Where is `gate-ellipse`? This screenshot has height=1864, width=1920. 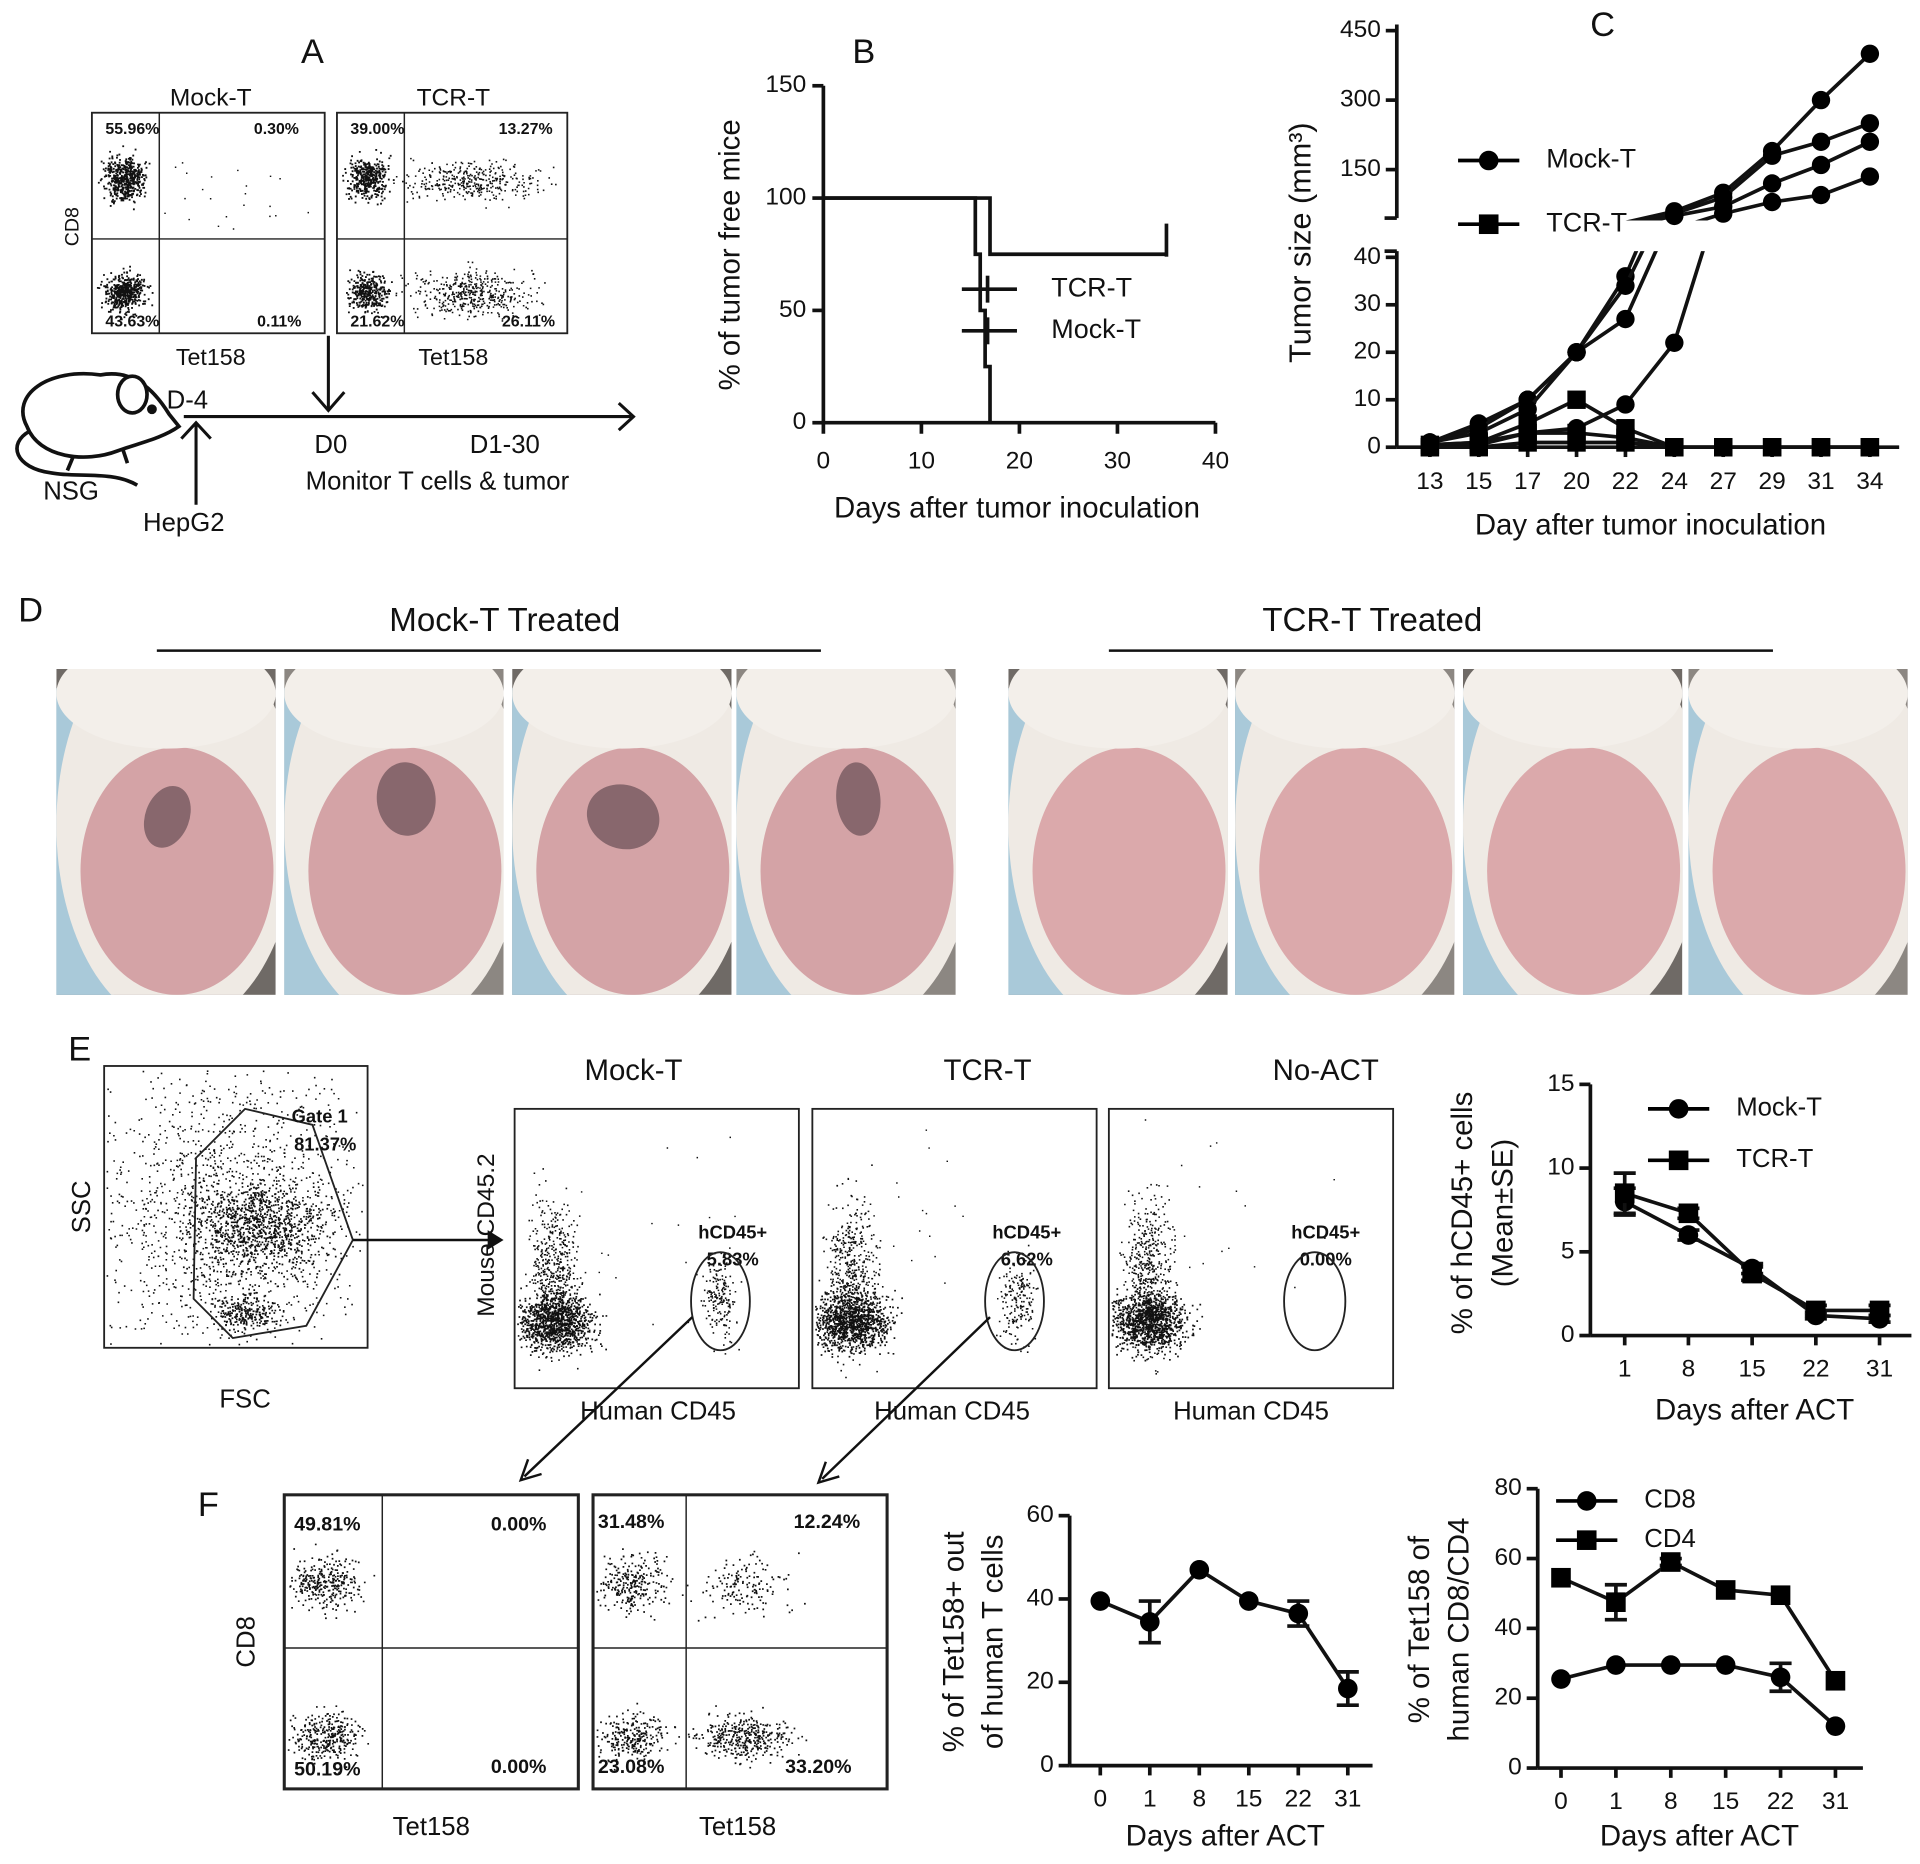
gate-ellipse is located at coordinates (720, 1301).